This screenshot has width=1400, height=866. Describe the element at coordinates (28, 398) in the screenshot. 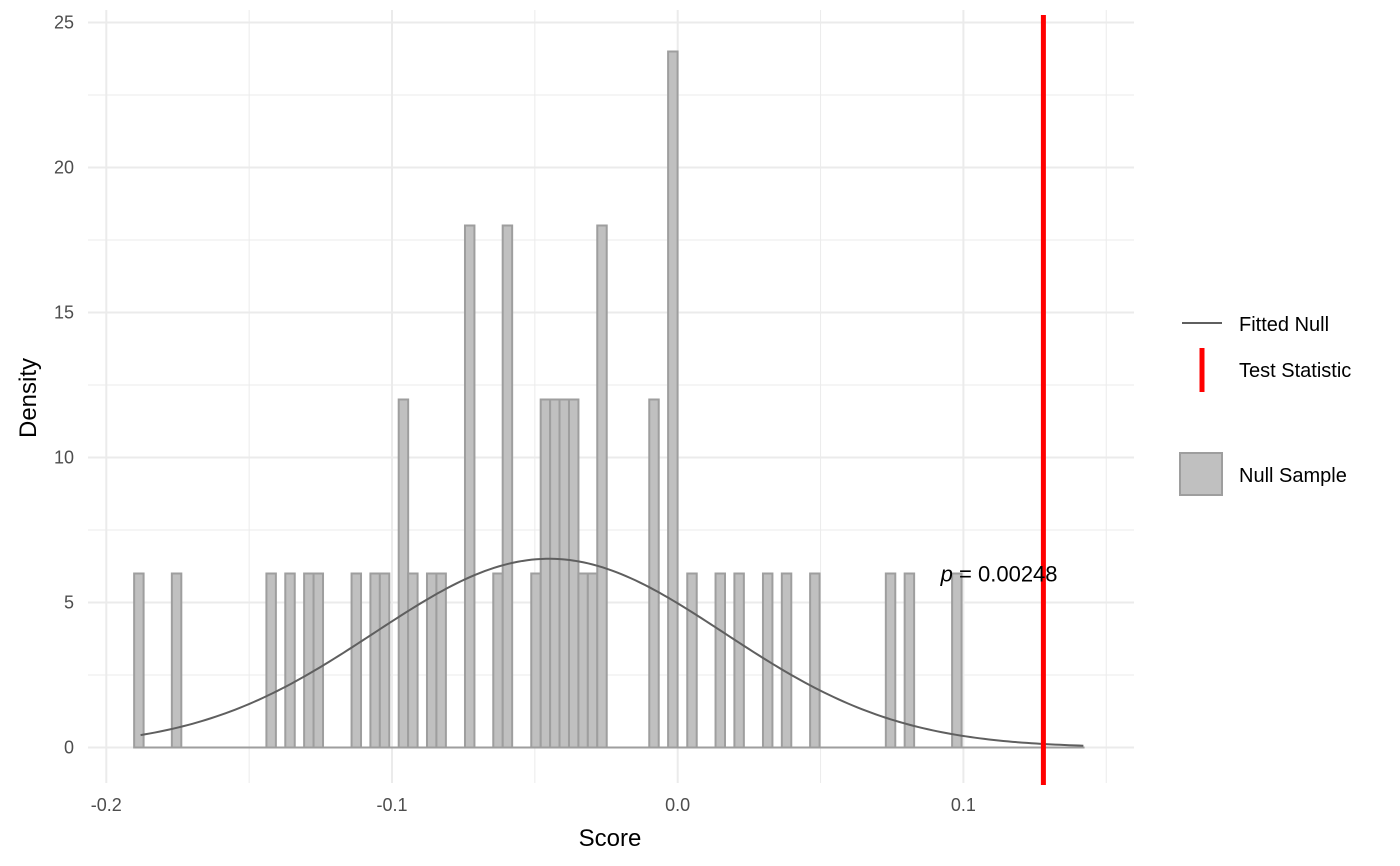

I see `y-axis-title: Density` at that location.